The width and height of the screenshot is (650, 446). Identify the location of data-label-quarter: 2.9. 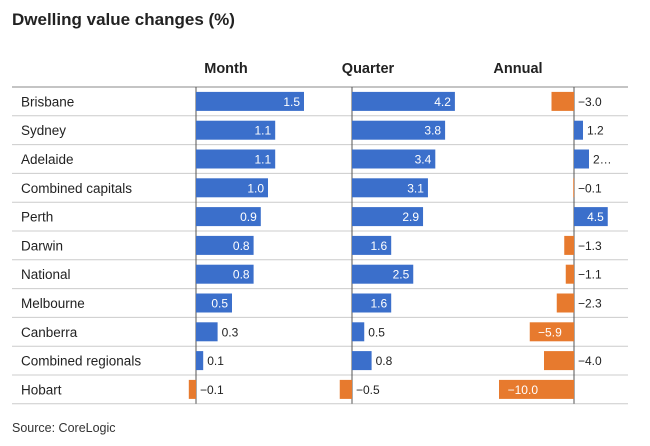
(410, 217).